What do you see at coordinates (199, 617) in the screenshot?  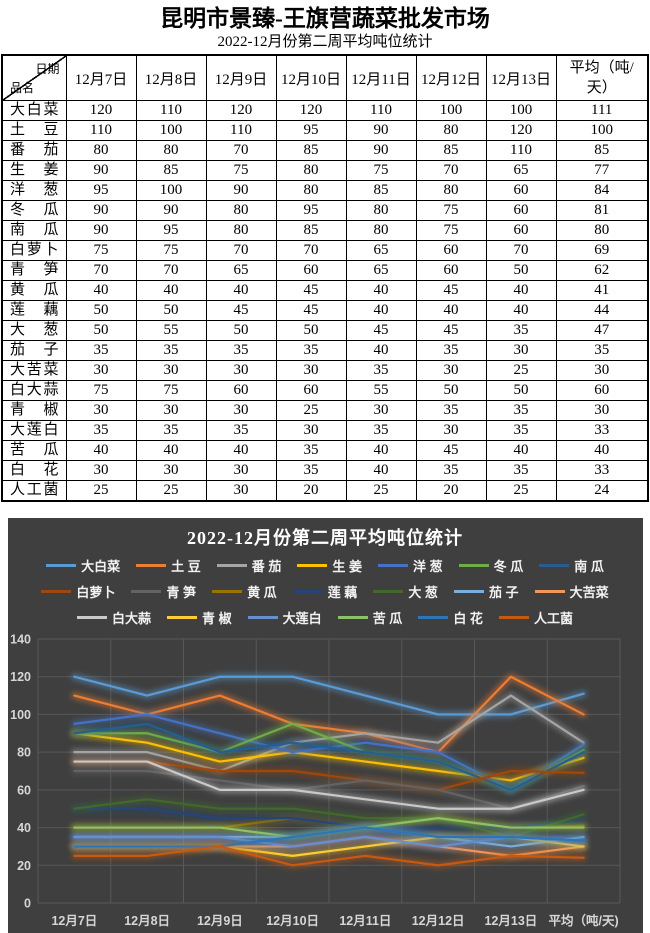 I see `legend-item: 青 椒` at bounding box center [199, 617].